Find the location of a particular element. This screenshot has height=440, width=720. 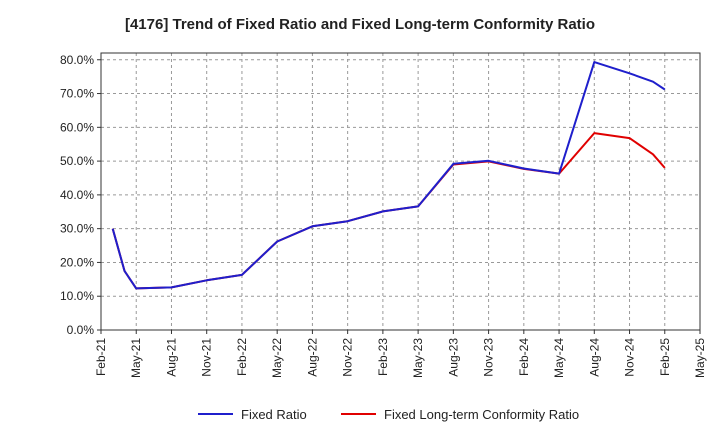

x-tick-label: Feb-22 is located at coordinates (242, 357).